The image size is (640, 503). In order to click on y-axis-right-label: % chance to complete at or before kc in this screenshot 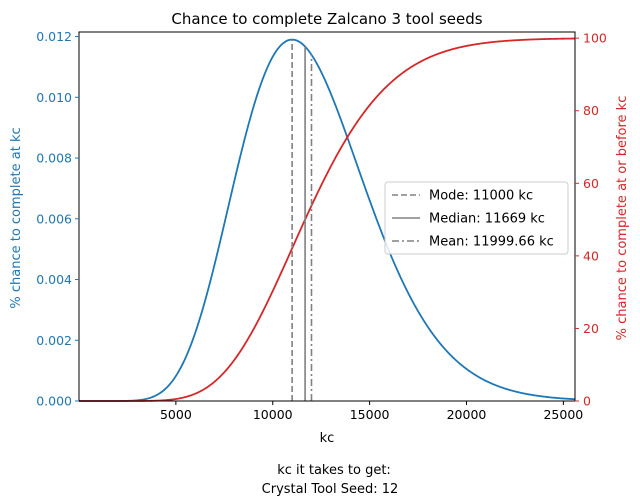, I will do `click(622, 218)`.